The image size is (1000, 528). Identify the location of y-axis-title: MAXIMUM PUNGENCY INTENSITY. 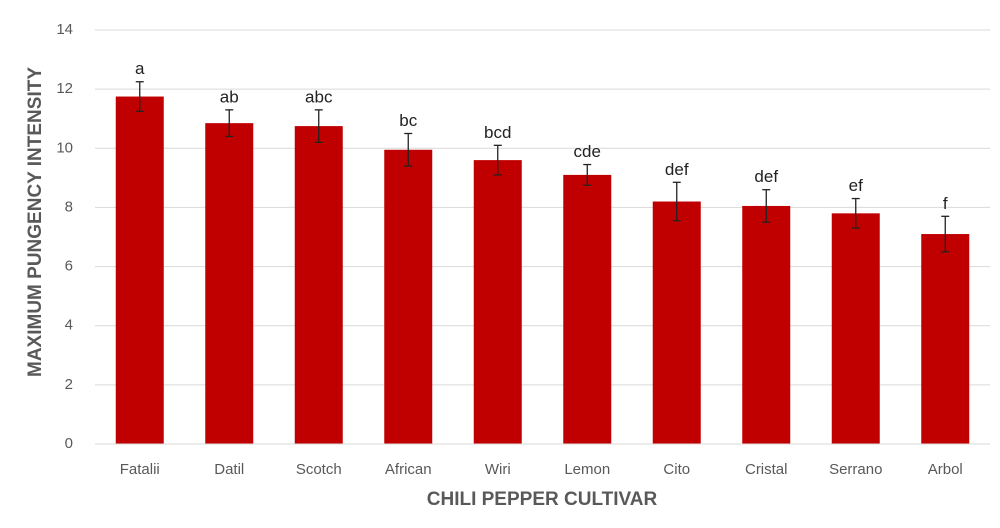
(35, 222).